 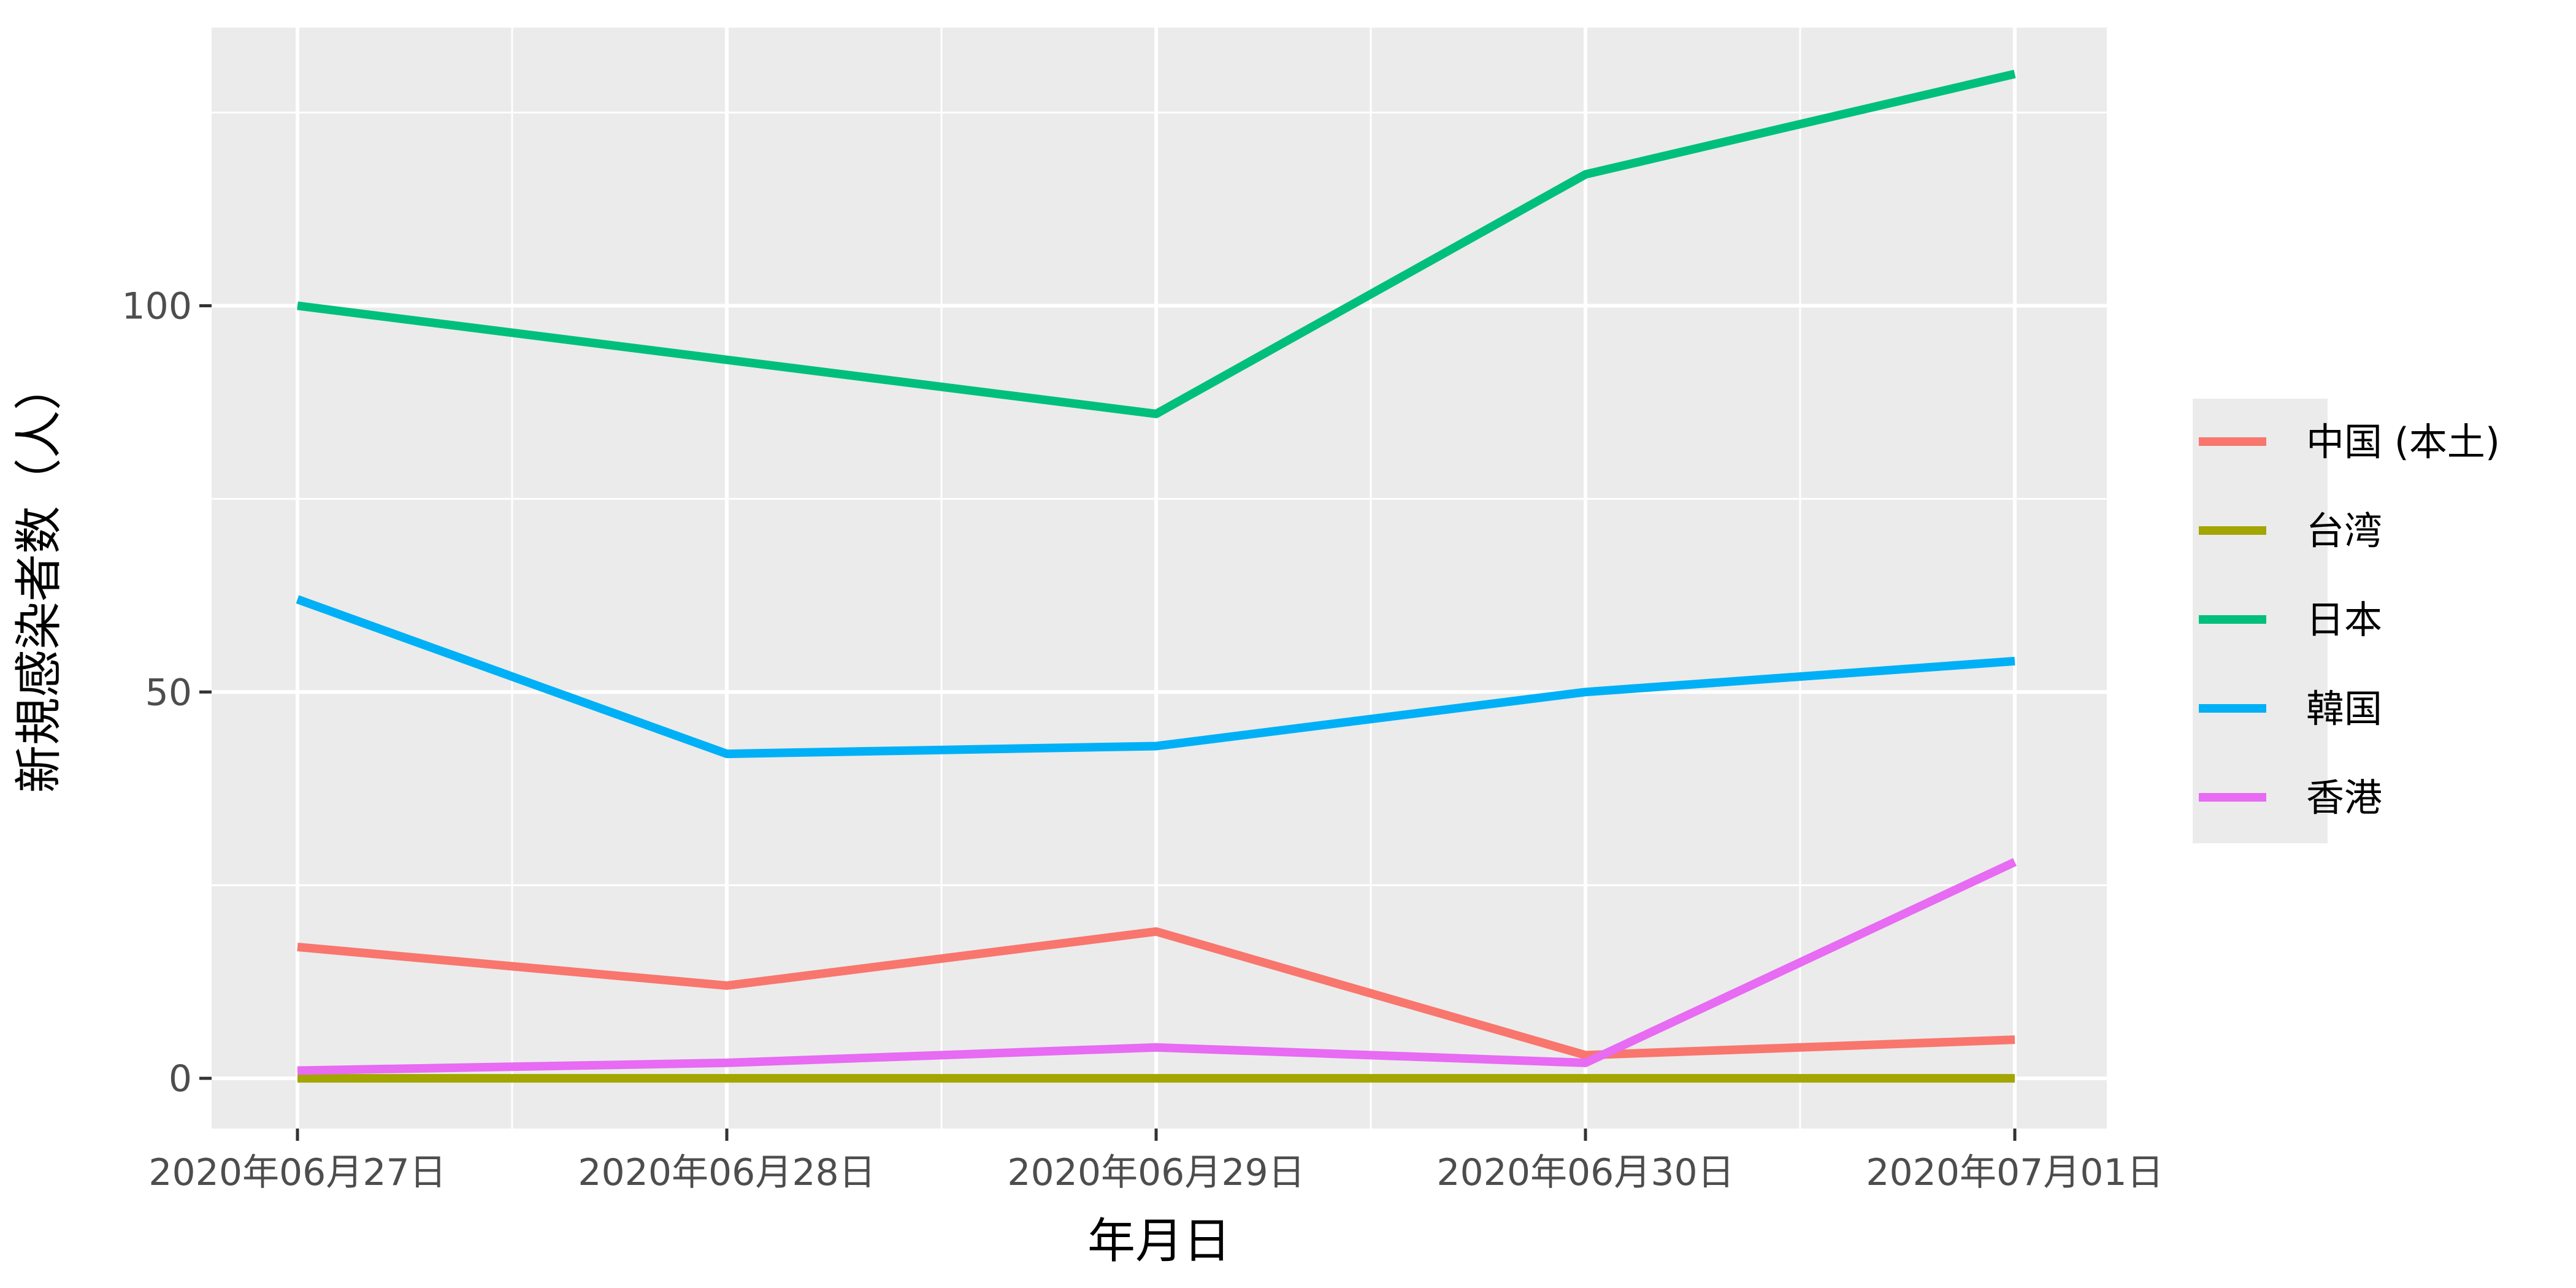 I want to click on y-axis: 0 50 100, so click(x=166, y=692).